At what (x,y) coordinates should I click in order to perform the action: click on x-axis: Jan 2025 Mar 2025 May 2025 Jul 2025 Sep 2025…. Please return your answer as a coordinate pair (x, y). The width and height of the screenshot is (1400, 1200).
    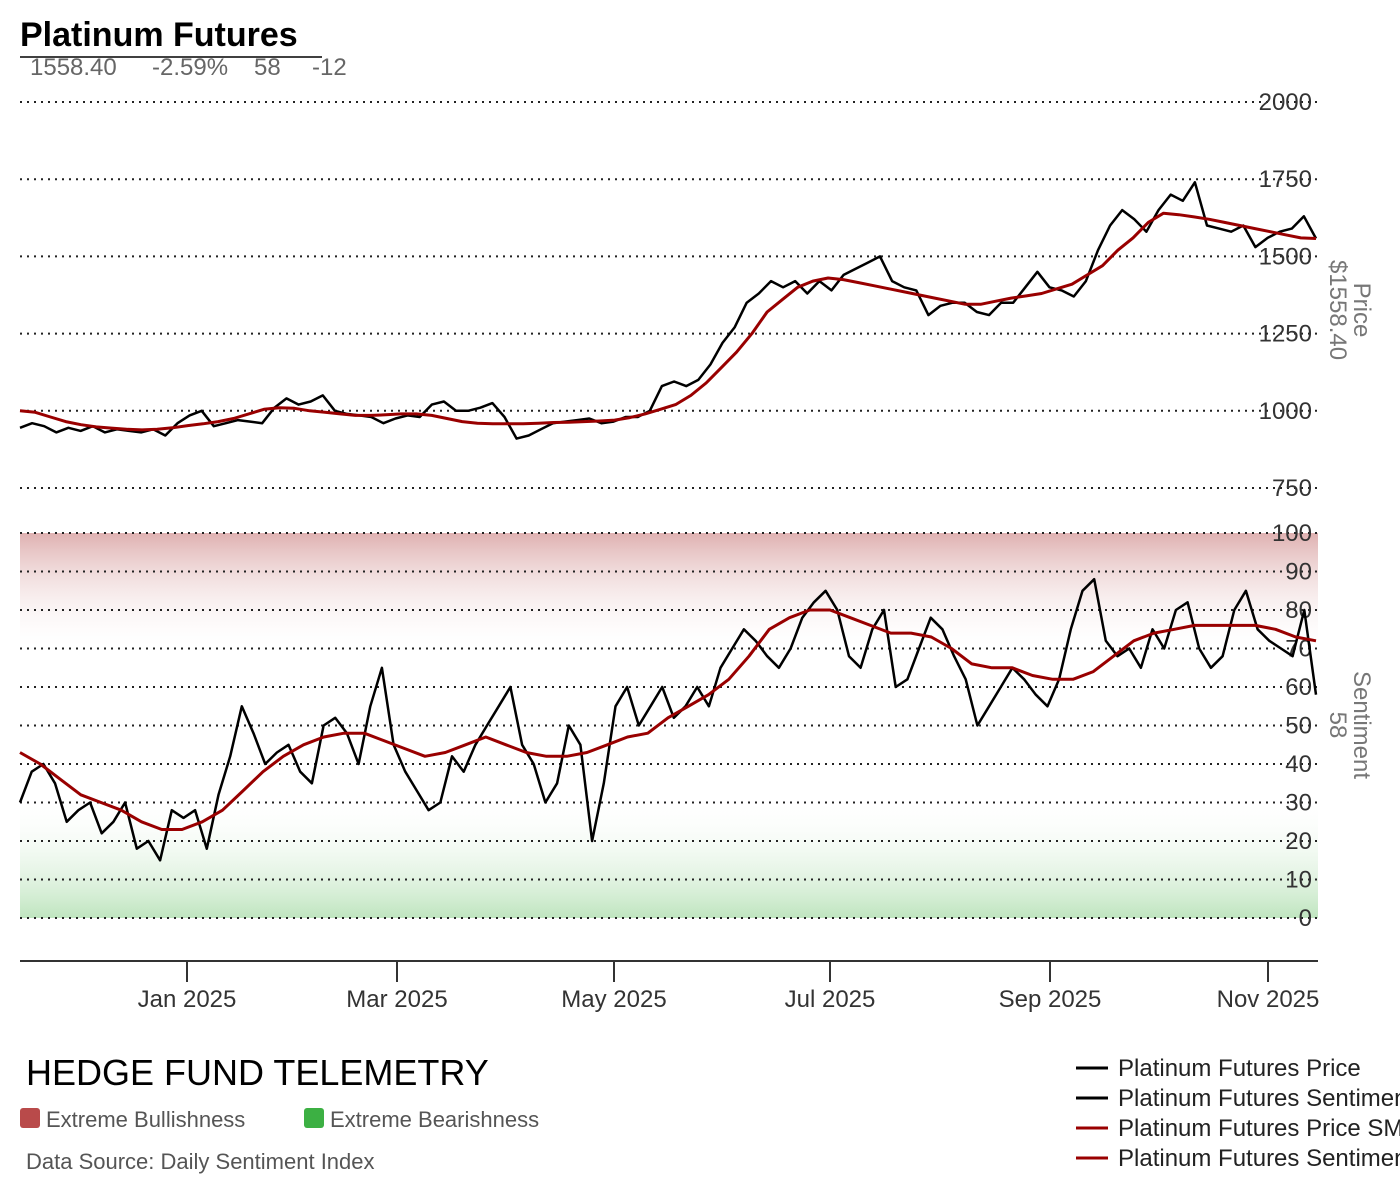
    Looking at the image, I should click on (729, 987).